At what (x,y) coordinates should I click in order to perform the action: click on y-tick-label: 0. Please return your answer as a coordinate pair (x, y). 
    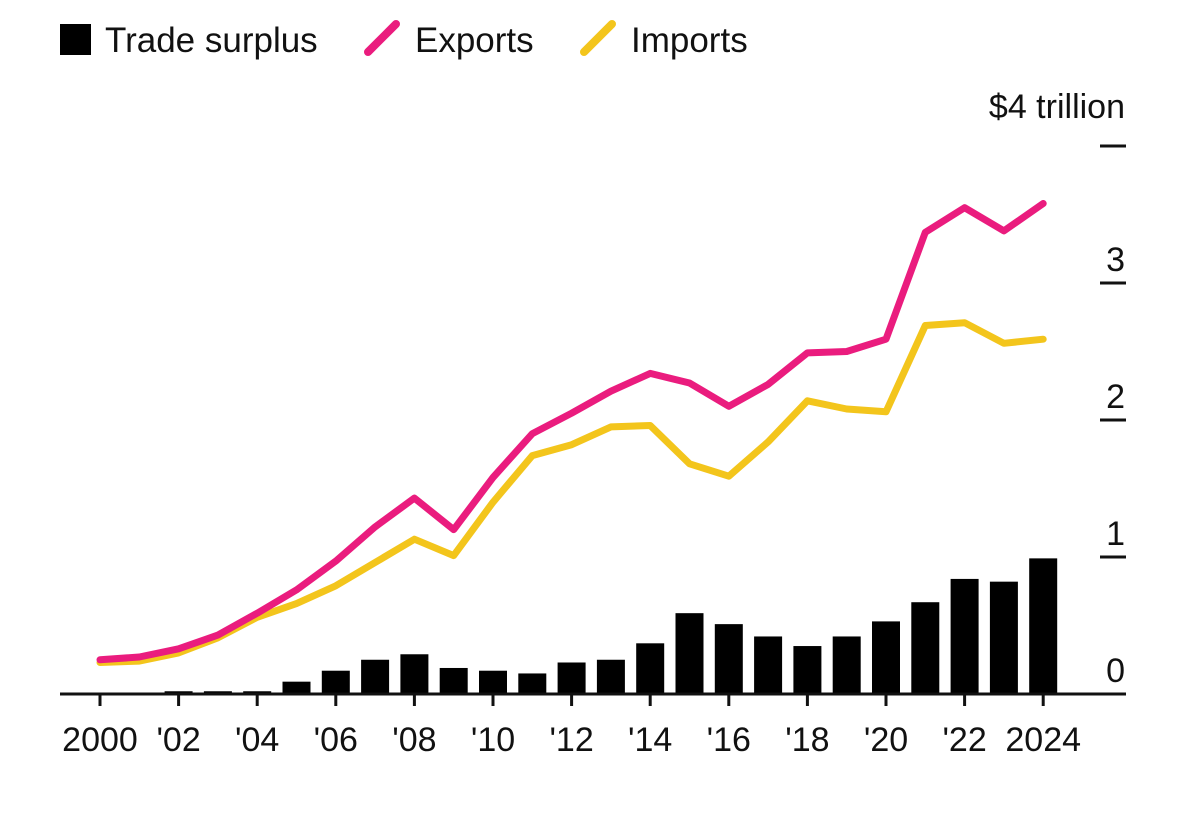
    Looking at the image, I should click on (1115, 671).